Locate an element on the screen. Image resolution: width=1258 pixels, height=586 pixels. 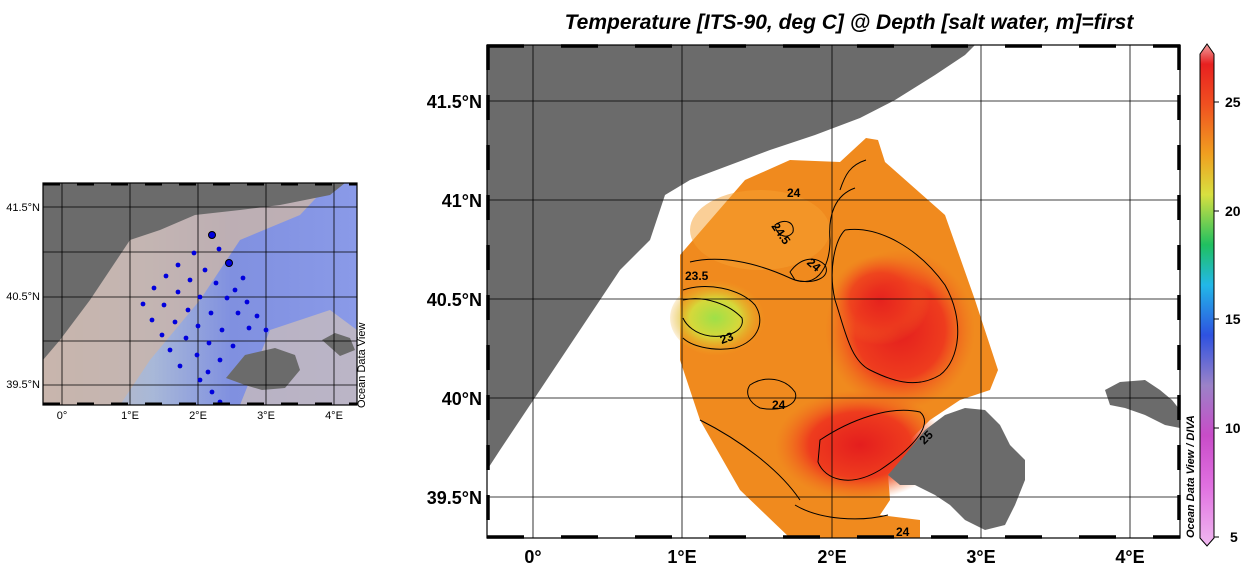
inset-land-iberia is located at coordinates (194, 271).